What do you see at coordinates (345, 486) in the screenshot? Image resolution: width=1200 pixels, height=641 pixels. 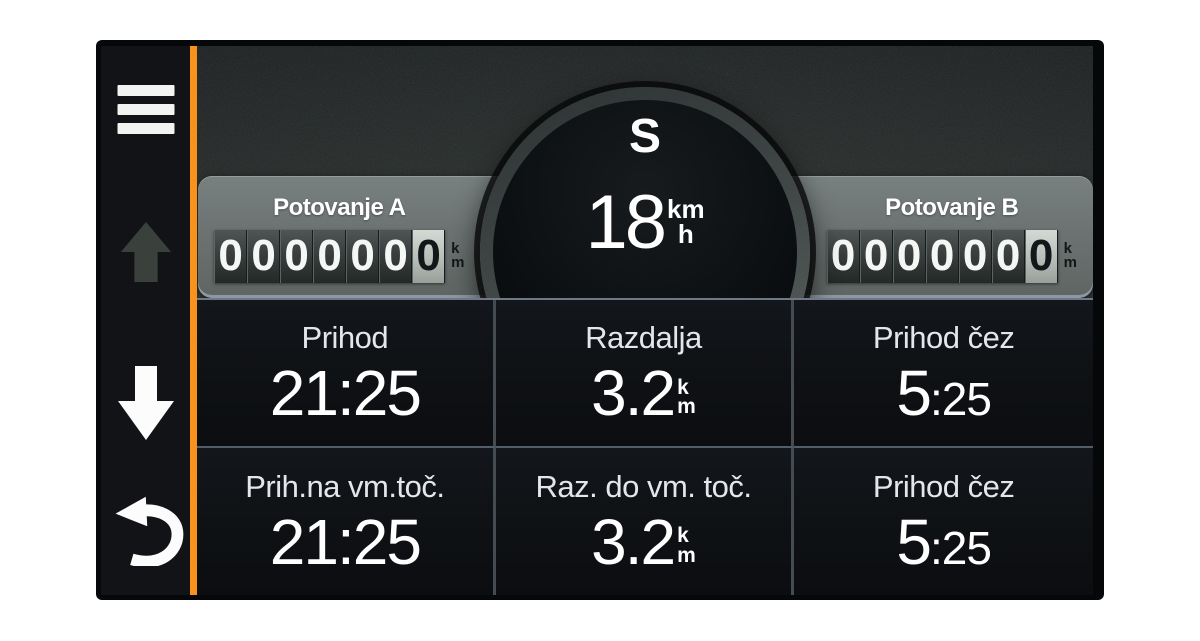 I see `field-label: Prih.na vm.toč.` at bounding box center [345, 486].